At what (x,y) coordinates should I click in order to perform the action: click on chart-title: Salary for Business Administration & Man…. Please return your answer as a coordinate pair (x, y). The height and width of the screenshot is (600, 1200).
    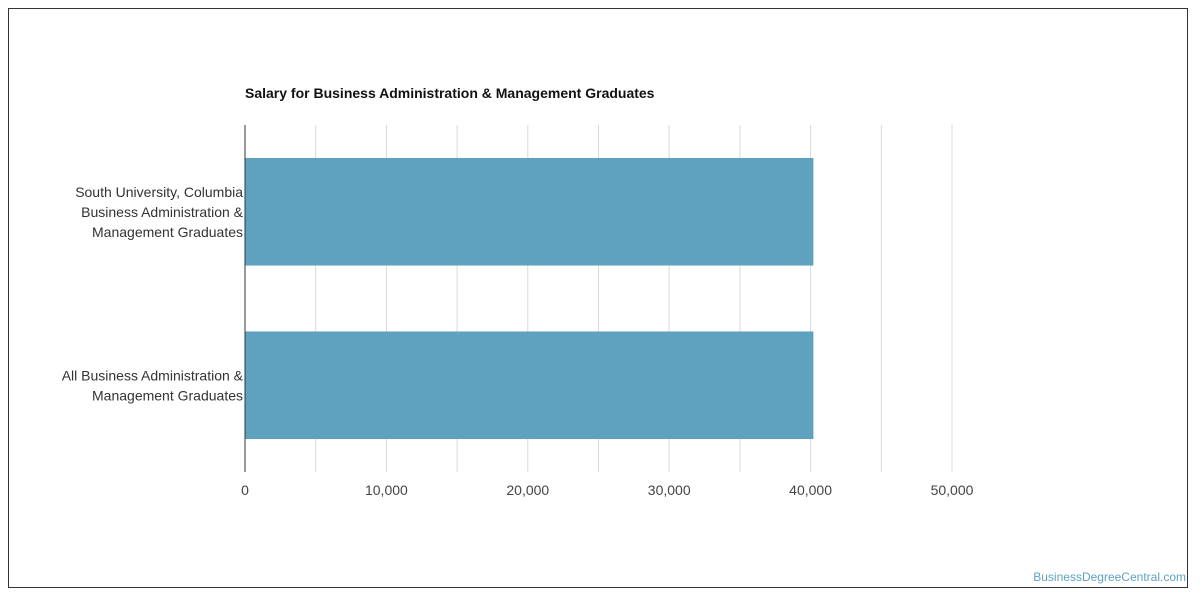
    Looking at the image, I should click on (450, 93).